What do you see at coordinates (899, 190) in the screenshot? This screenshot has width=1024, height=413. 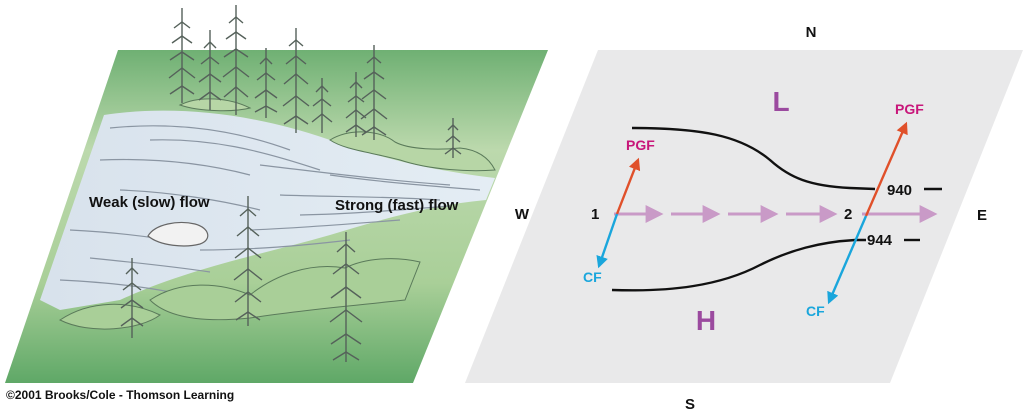 I see `isobar-940-label: 940` at bounding box center [899, 190].